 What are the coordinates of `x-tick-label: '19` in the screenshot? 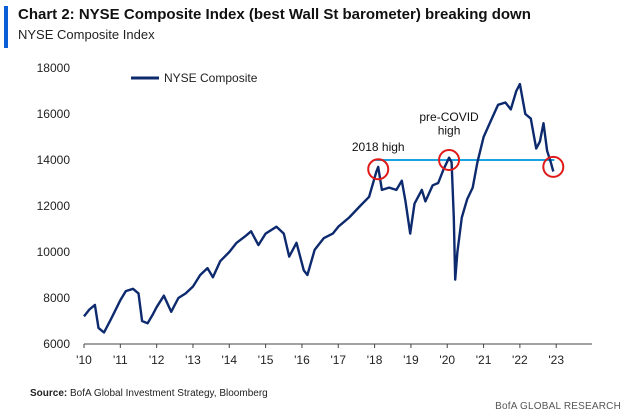 It's located at (411, 360).